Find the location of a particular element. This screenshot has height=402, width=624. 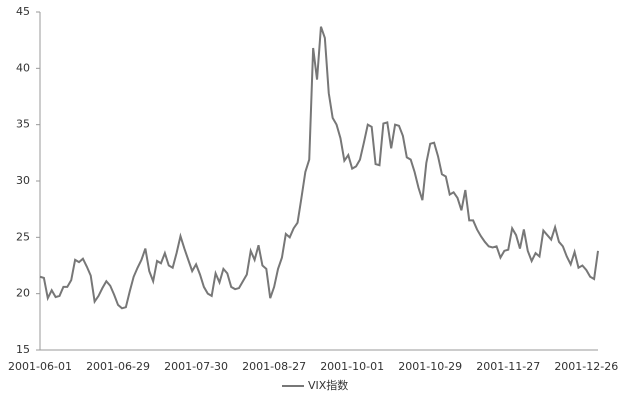

x-tick-label: 2001-08-27 is located at coordinates (274, 366).